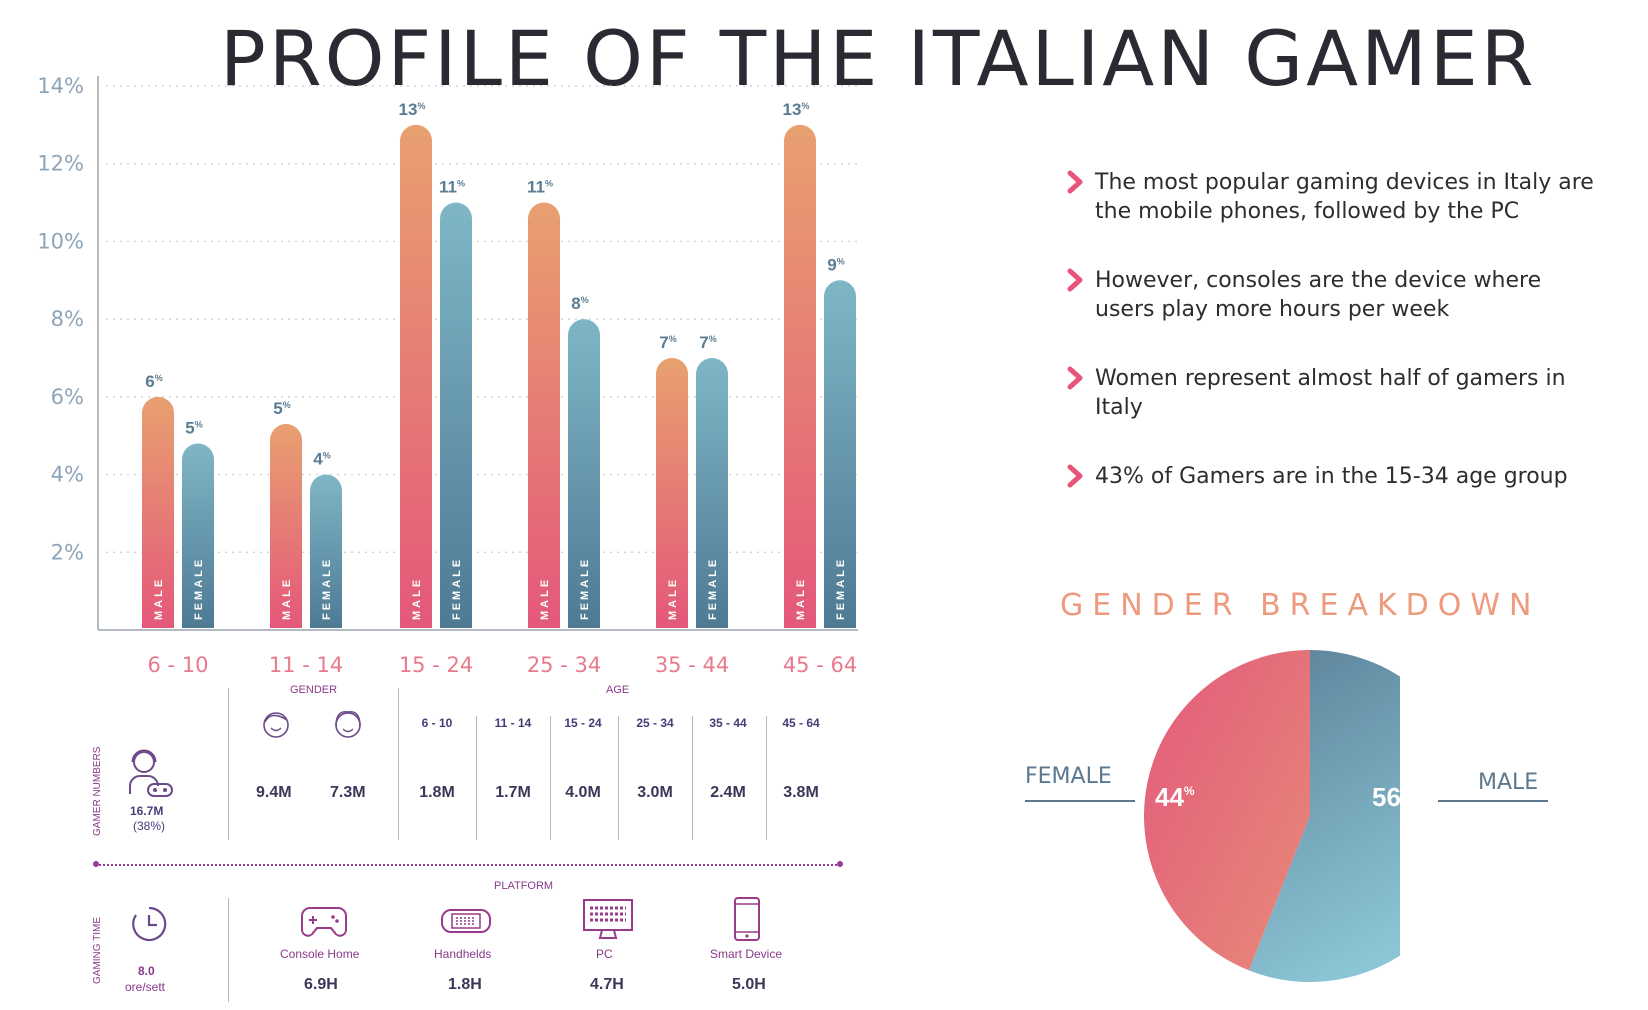  What do you see at coordinates (314, 690) in the screenshot?
I see `gender-header: GENDER` at bounding box center [314, 690].